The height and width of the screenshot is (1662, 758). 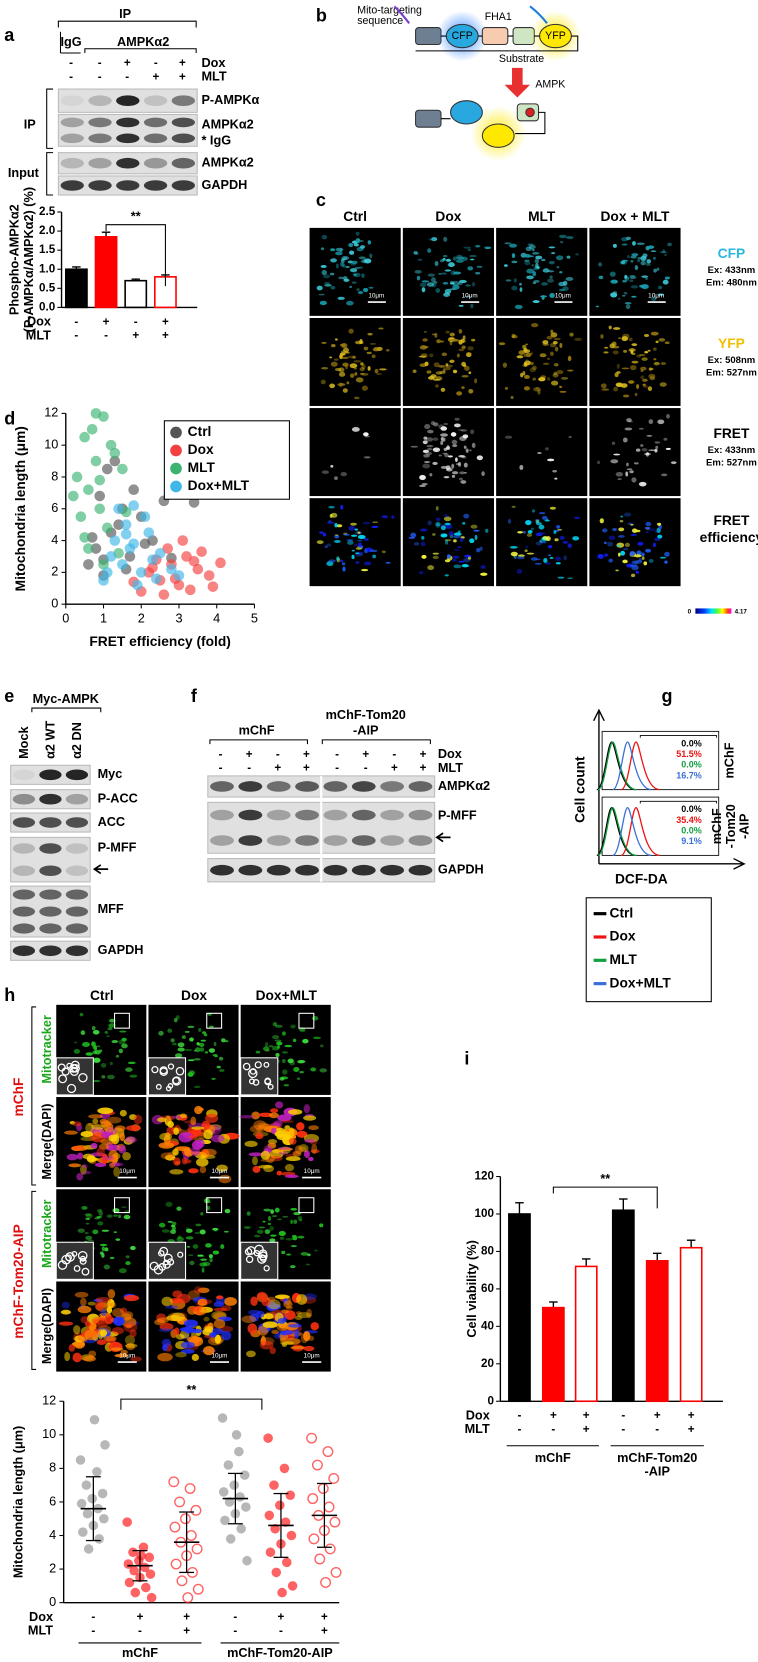 I want to click on x-tick-label: 5, so click(x=254, y=617).